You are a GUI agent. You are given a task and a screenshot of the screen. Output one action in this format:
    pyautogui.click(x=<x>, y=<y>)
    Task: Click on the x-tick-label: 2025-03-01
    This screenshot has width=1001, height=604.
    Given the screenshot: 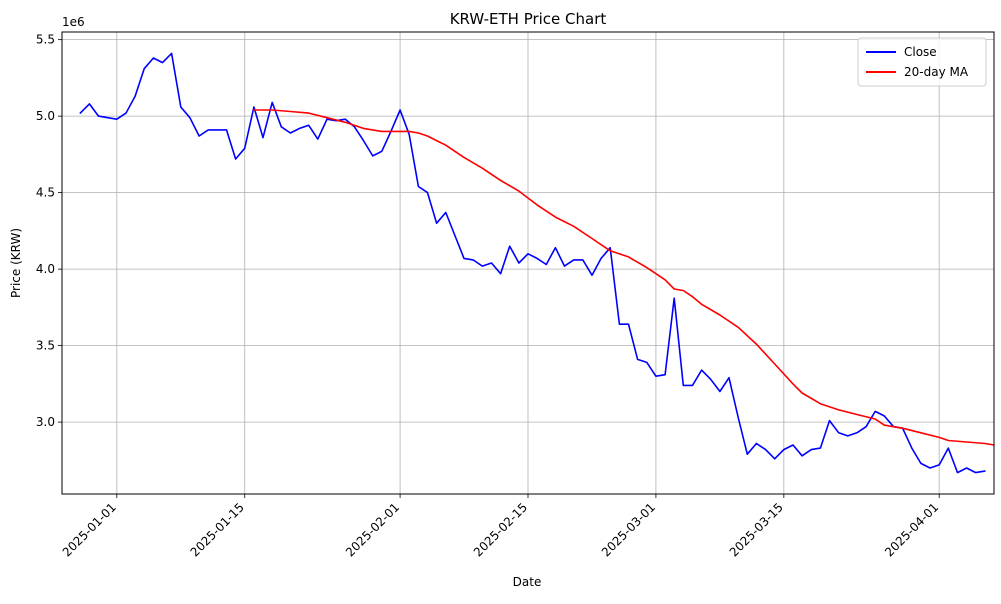 What is the action you would take?
    pyautogui.click(x=628, y=529)
    